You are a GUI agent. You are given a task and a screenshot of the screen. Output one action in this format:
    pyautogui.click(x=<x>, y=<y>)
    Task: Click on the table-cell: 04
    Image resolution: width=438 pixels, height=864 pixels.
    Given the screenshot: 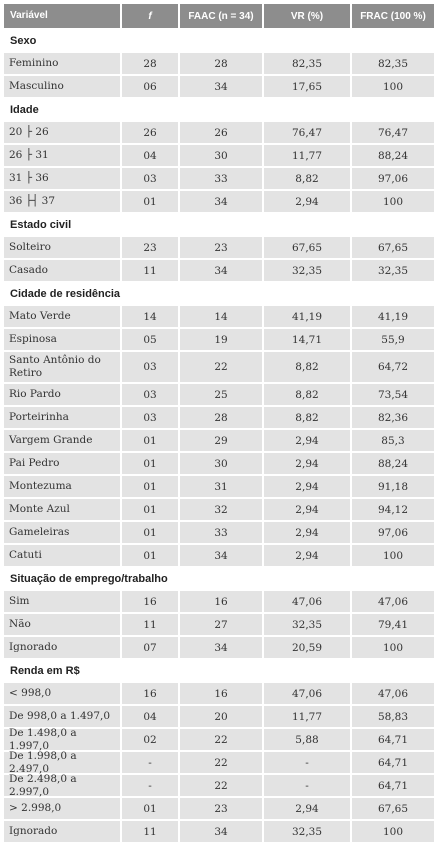 What is the action you would take?
    pyautogui.click(x=149, y=155)
    